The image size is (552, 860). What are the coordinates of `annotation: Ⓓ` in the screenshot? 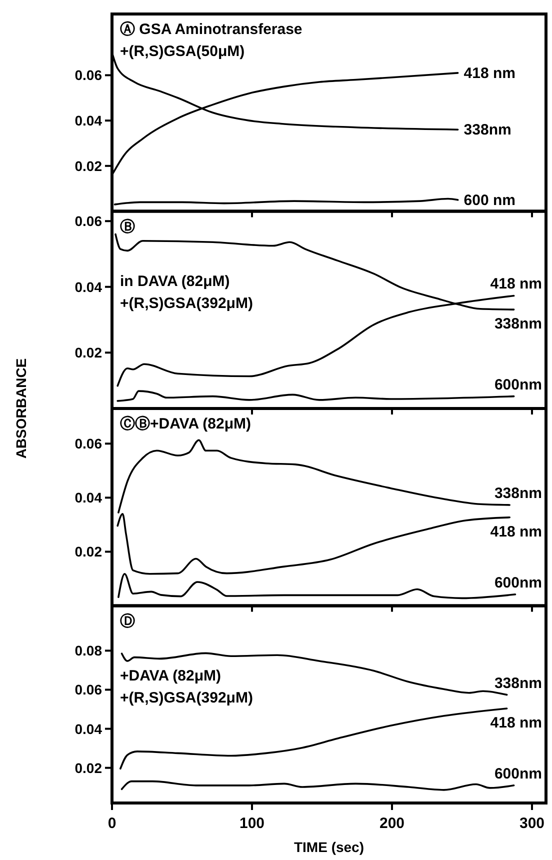 It's located at (127, 621).